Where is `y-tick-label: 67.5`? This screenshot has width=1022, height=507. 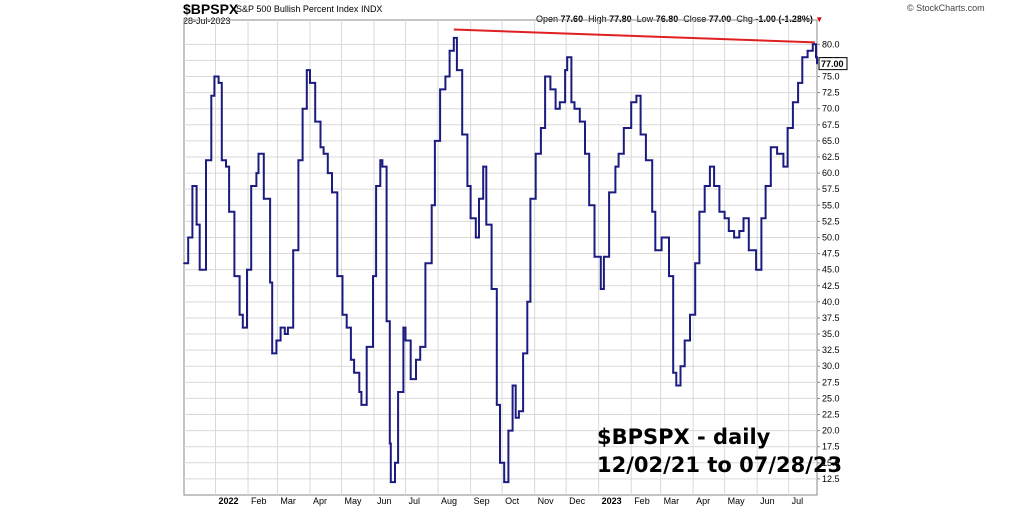 y-tick-label: 67.5 is located at coordinates (831, 125).